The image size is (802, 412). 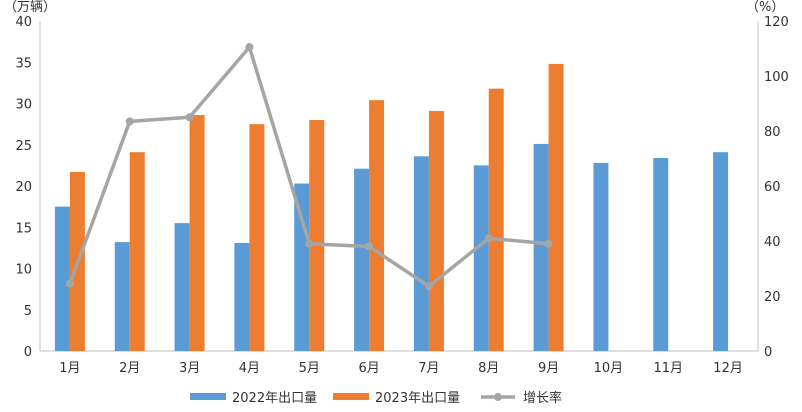 I want to click on x-tick-label: 1月, so click(x=69, y=368).